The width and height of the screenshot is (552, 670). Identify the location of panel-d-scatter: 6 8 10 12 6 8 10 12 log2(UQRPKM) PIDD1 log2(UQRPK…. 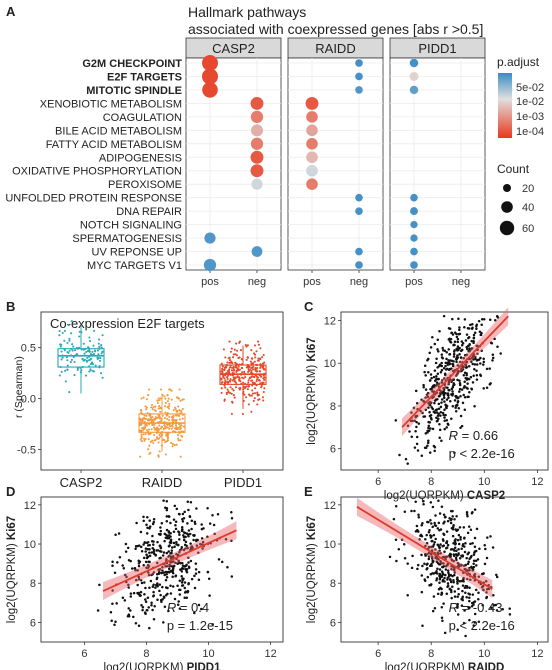
(145, 583).